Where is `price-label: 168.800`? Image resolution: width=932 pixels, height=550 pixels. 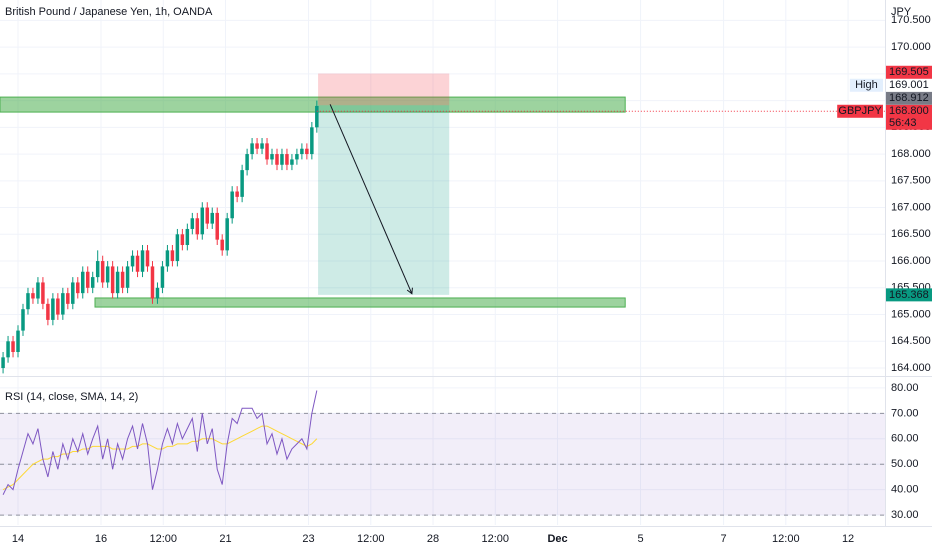 price-label: 168.800 is located at coordinates (909, 111).